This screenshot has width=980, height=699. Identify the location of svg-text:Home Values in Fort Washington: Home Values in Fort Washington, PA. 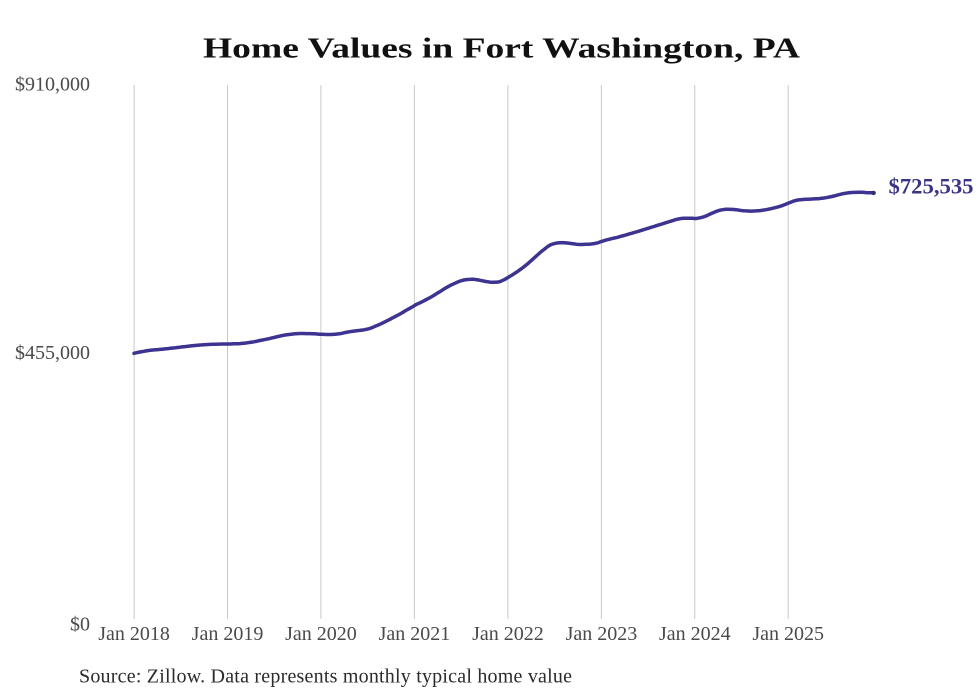
(501, 49).